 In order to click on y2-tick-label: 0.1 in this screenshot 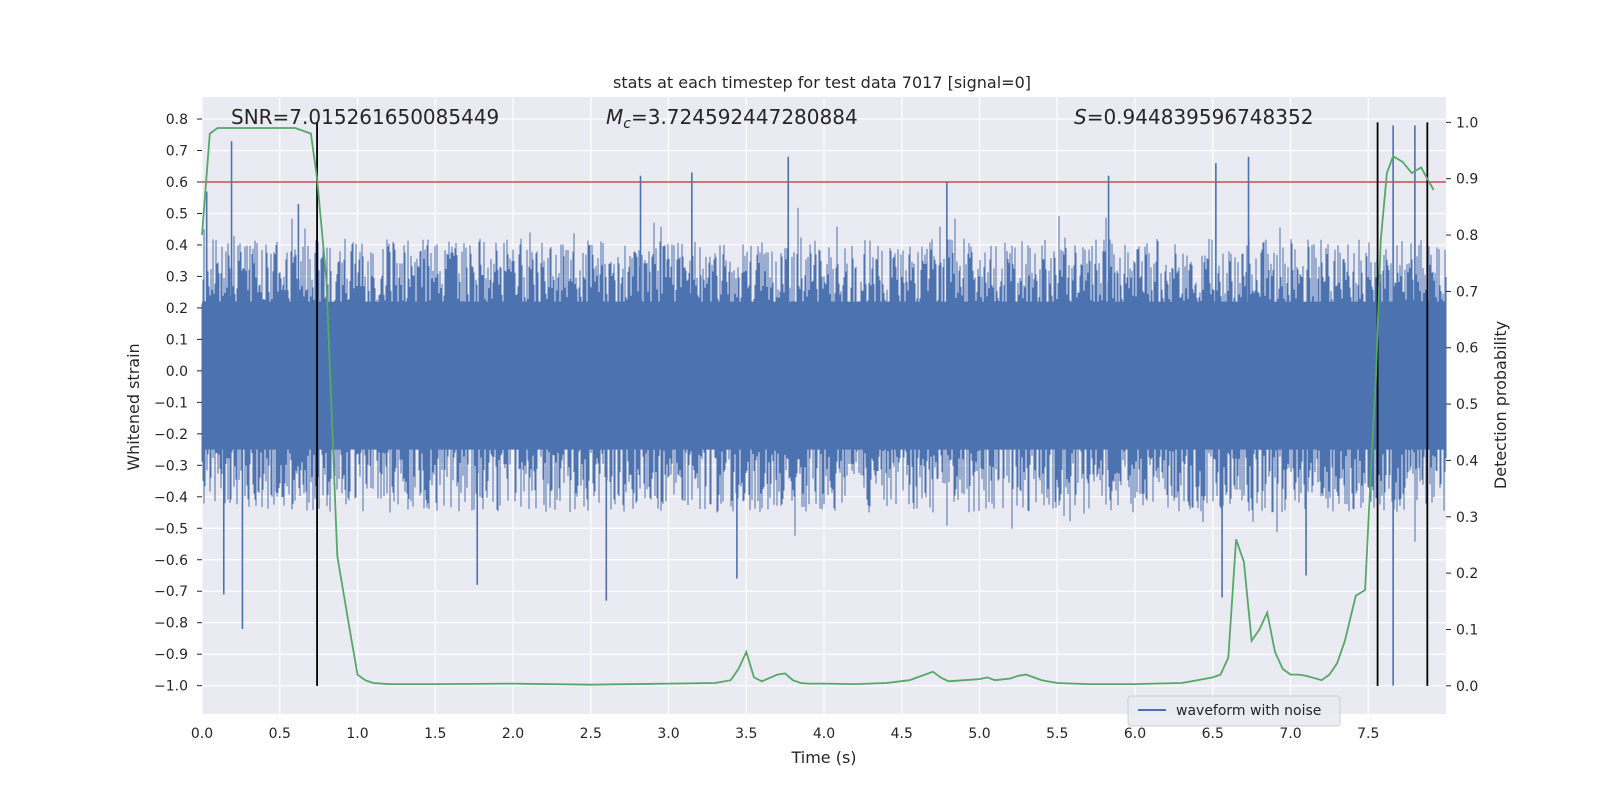, I will do `click(1467, 630)`.